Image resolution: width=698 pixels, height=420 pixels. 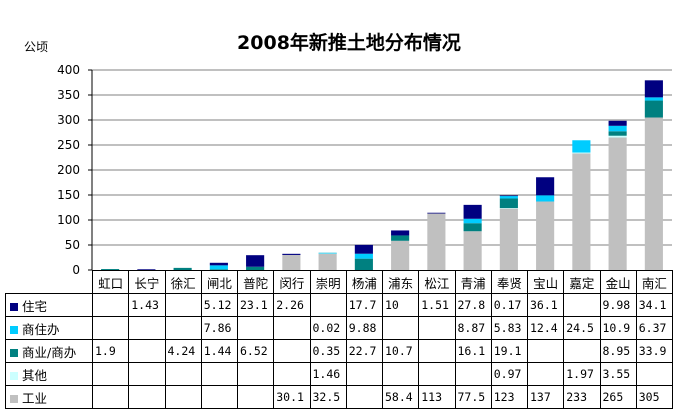 I want to click on y-tick-label: 250, so click(x=68, y=145).